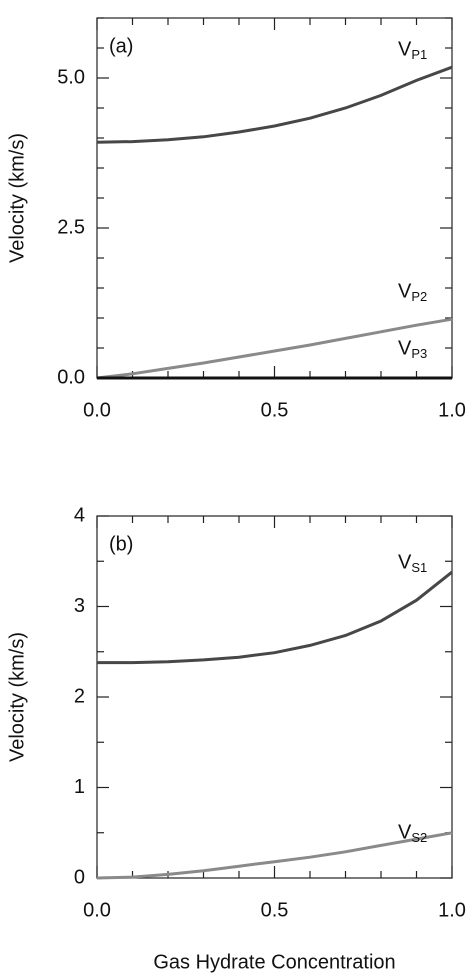 Image resolution: width=474 pixels, height=980 pixels. What do you see at coordinates (71, 227) in the screenshot?
I see `y-tick-label: 2.5` at bounding box center [71, 227].